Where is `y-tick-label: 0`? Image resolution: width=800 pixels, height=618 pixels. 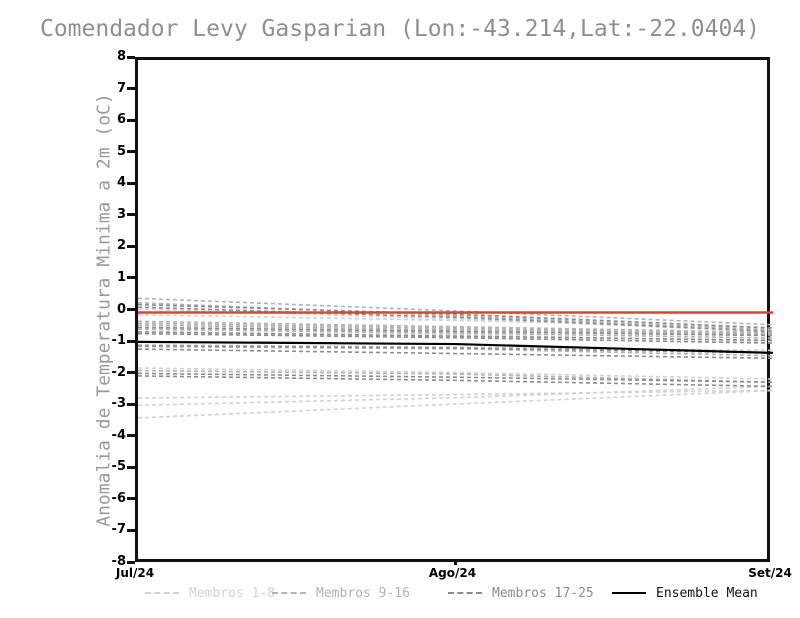
y-tick-label: 0 is located at coordinates (121, 309).